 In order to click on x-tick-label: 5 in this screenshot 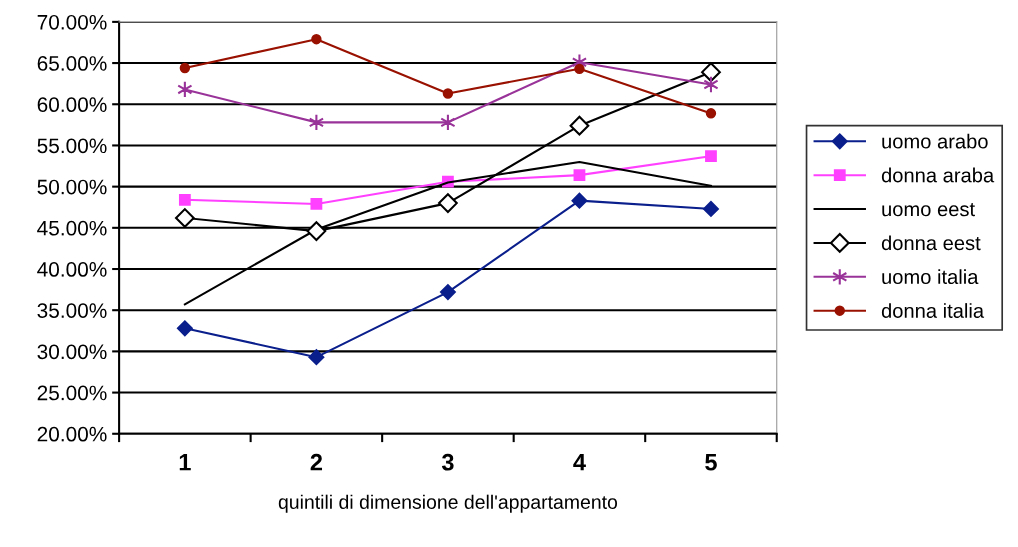, I will do `click(711, 462)`.